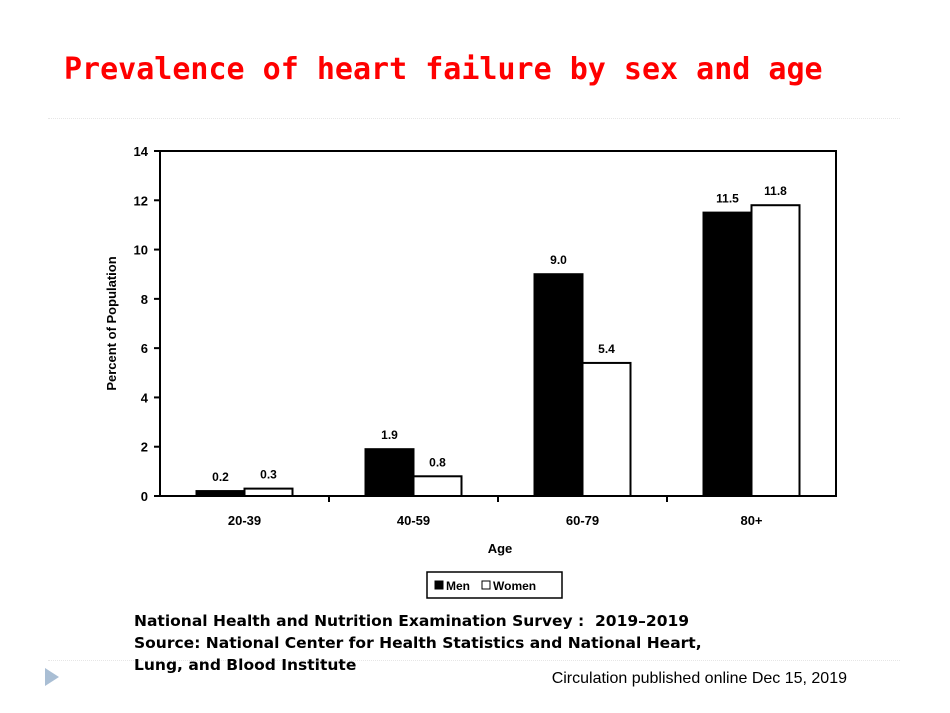 The width and height of the screenshot is (950, 713). I want to click on y-tick-label: 4, so click(145, 397).